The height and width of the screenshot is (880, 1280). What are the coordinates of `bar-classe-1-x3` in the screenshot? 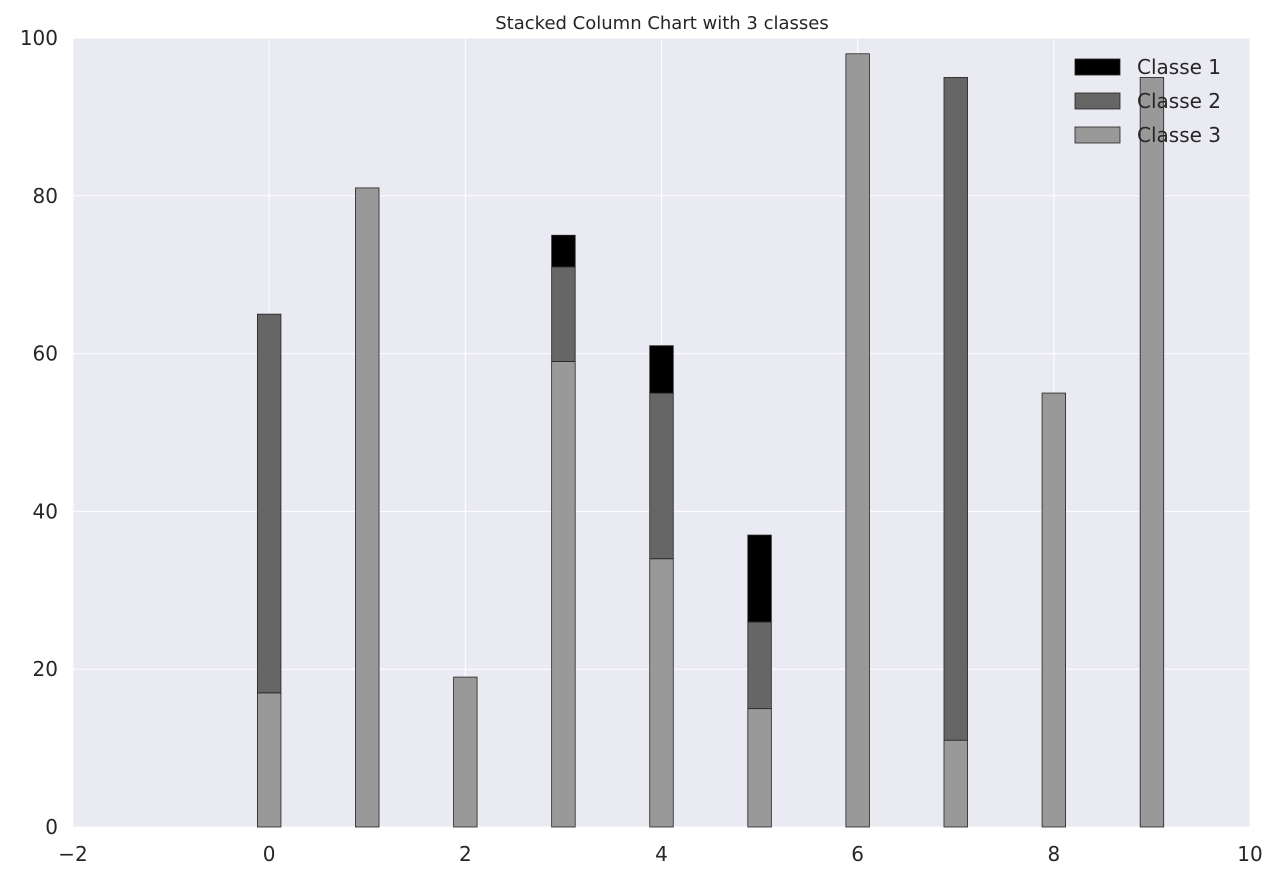 It's located at (563, 251).